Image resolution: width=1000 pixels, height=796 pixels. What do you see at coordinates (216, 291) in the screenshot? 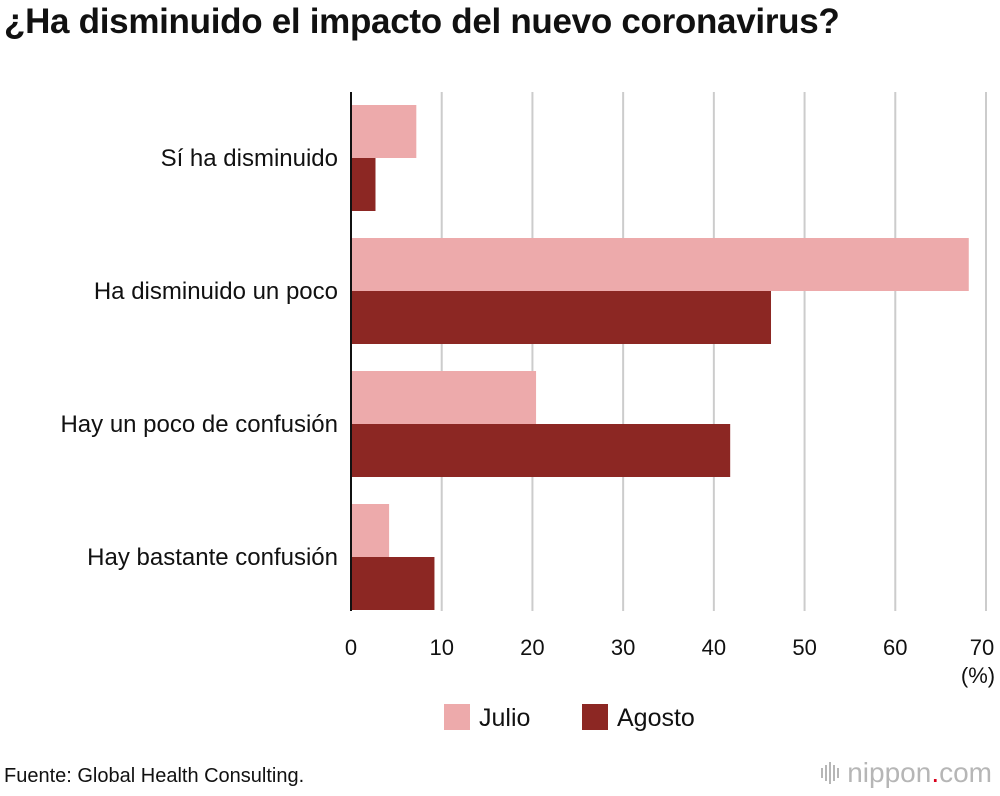
I see `category-label: Ha disminuido un poco` at bounding box center [216, 291].